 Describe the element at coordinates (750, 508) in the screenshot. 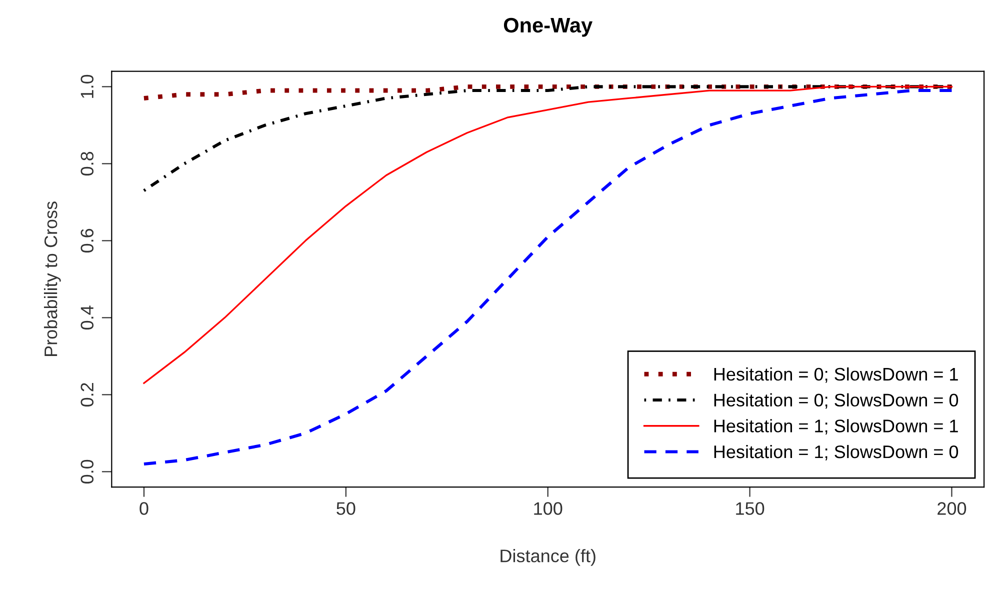

I see `x-tick-label: 150` at that location.